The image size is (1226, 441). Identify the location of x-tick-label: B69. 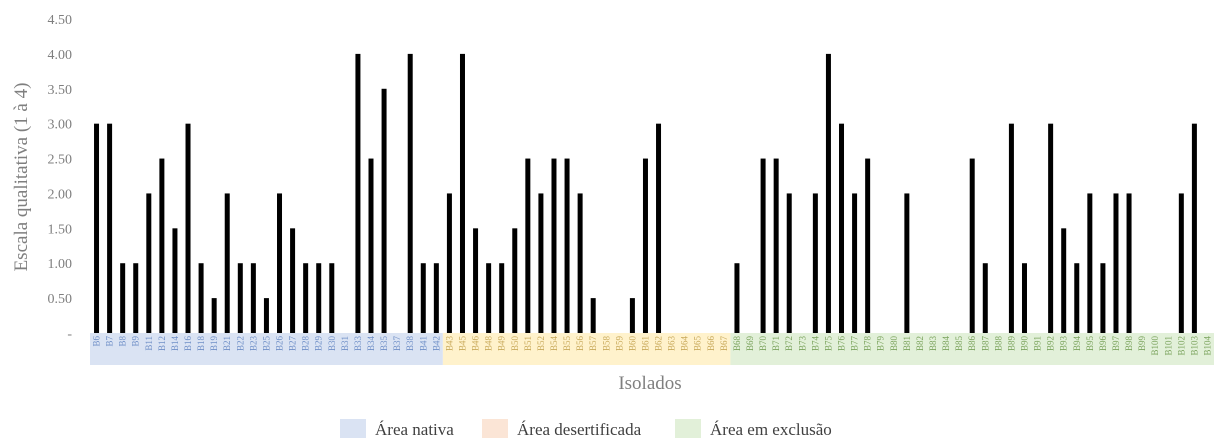
(750, 344).